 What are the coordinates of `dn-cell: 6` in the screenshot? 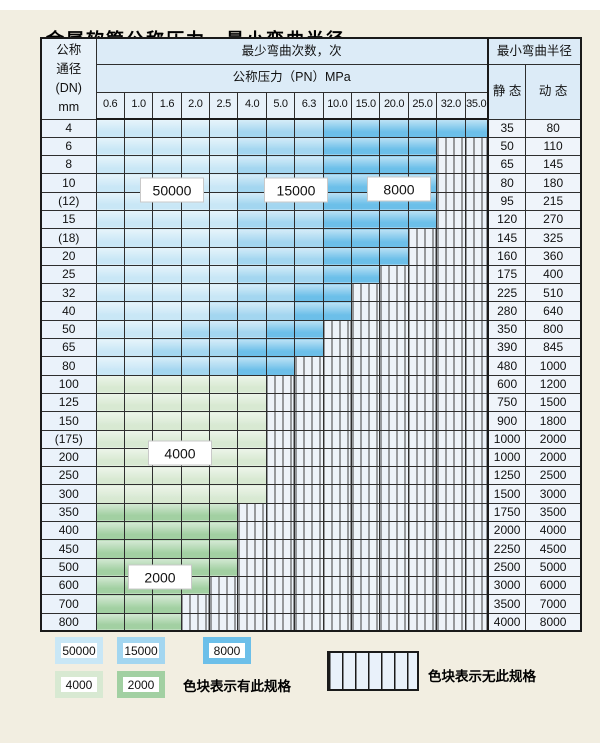 It's located at (68, 146).